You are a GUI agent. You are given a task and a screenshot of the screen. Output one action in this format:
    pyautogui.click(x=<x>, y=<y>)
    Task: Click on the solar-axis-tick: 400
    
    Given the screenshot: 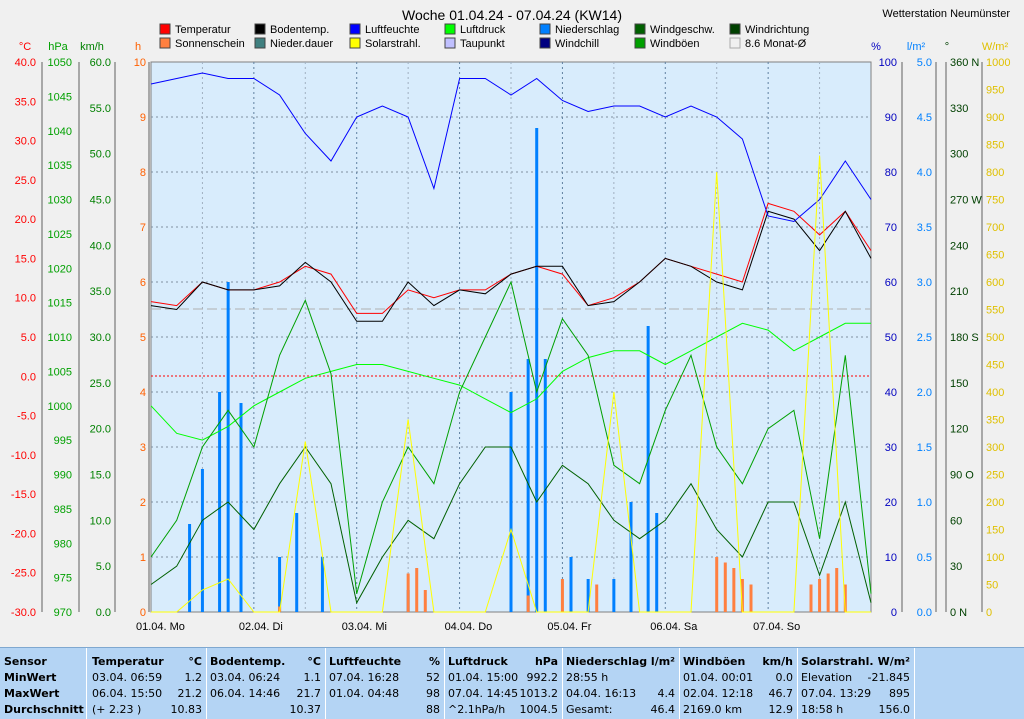 What is the action you would take?
    pyautogui.click(x=995, y=393)
    